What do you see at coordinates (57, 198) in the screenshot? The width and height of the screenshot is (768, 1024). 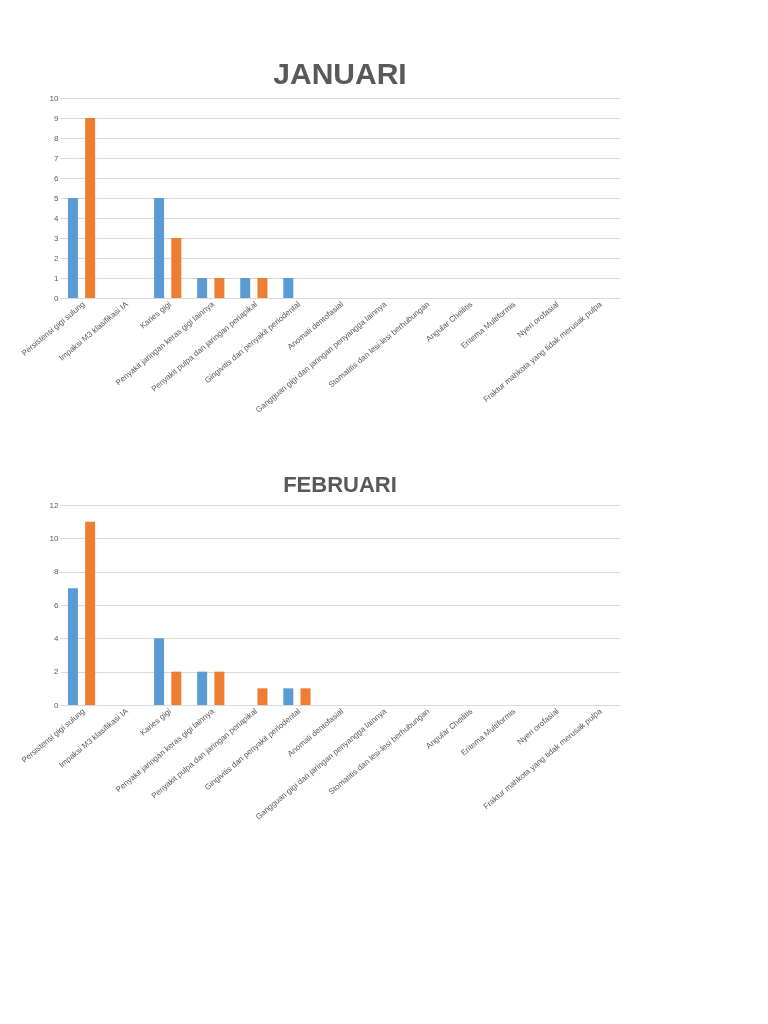 I see `y-tick-label: 5` at bounding box center [57, 198].